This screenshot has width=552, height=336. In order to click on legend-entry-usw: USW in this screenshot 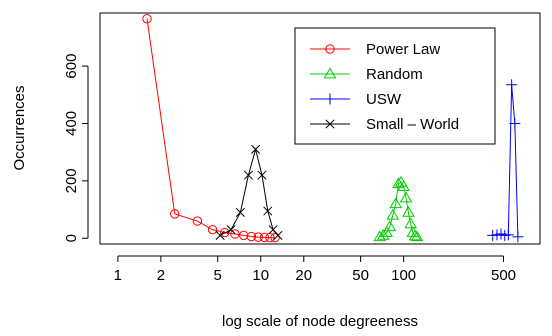, I will do `click(356, 99)`.